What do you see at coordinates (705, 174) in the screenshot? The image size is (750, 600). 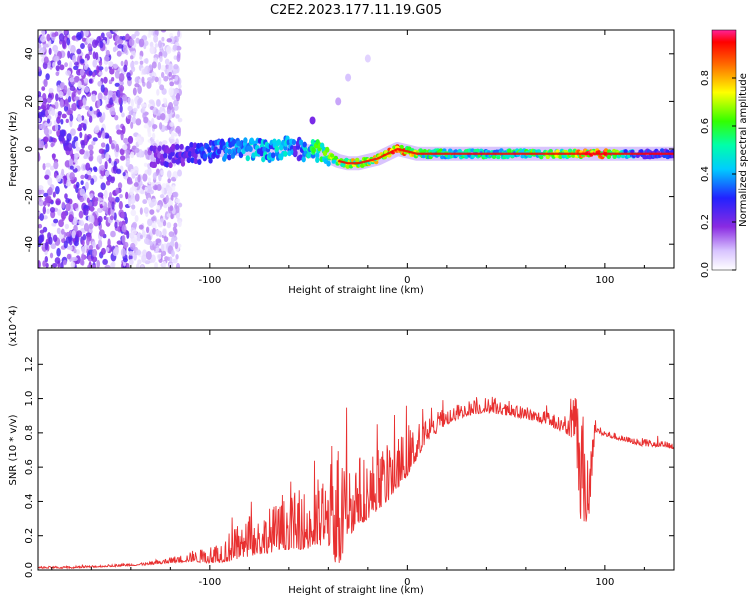 I see `colorbar-tick-label: 0.4` at bounding box center [705, 174].